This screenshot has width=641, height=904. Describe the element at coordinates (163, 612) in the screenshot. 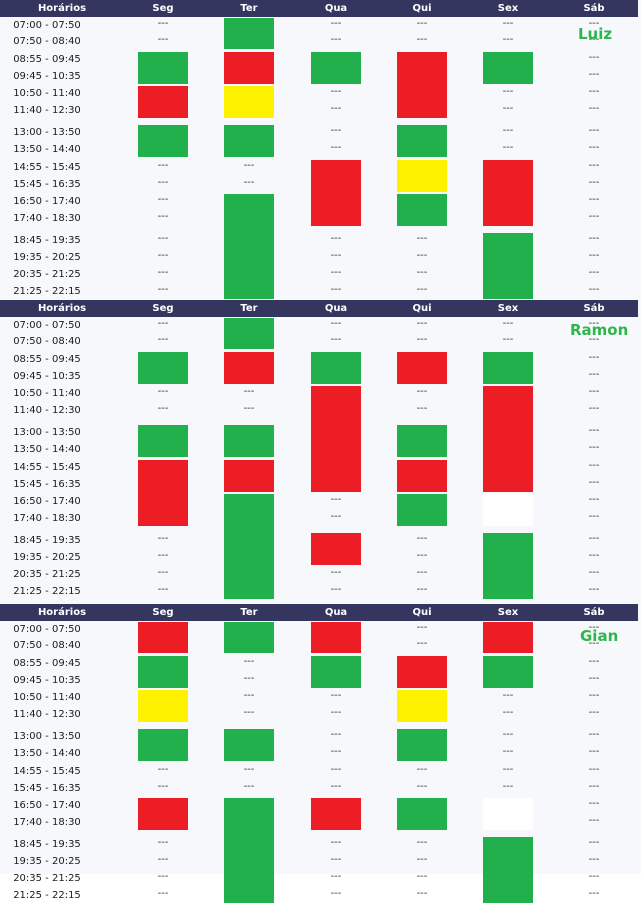

I see `header-seg: Seg` at that location.